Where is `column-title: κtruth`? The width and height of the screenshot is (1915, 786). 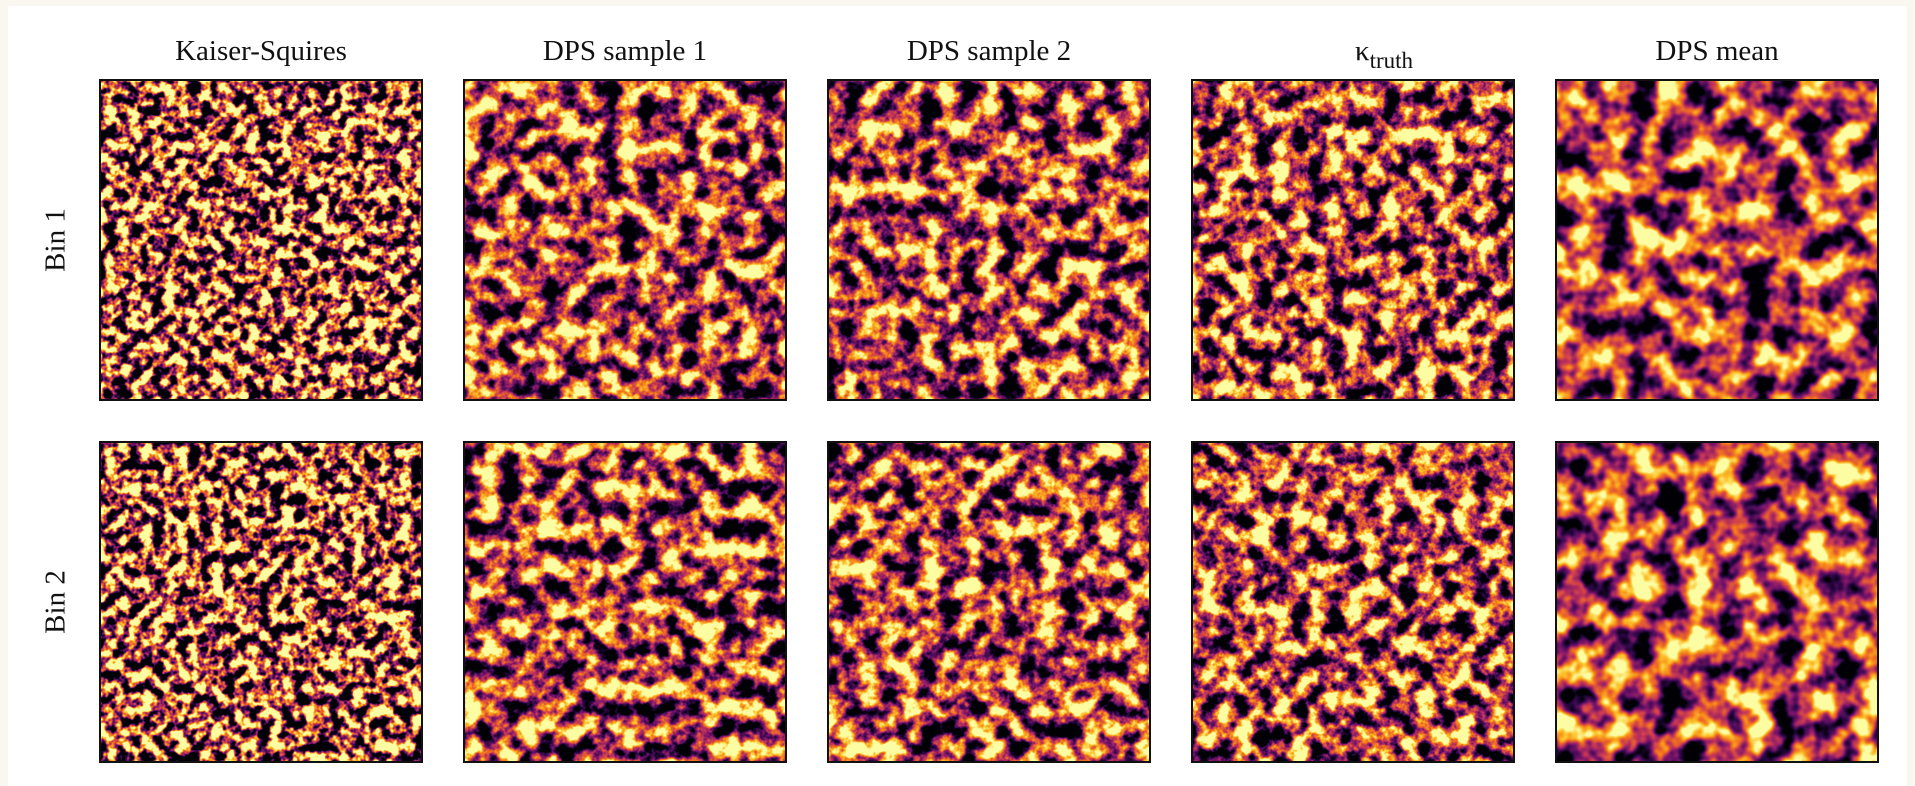 column-title: κtruth is located at coordinates (1384, 54).